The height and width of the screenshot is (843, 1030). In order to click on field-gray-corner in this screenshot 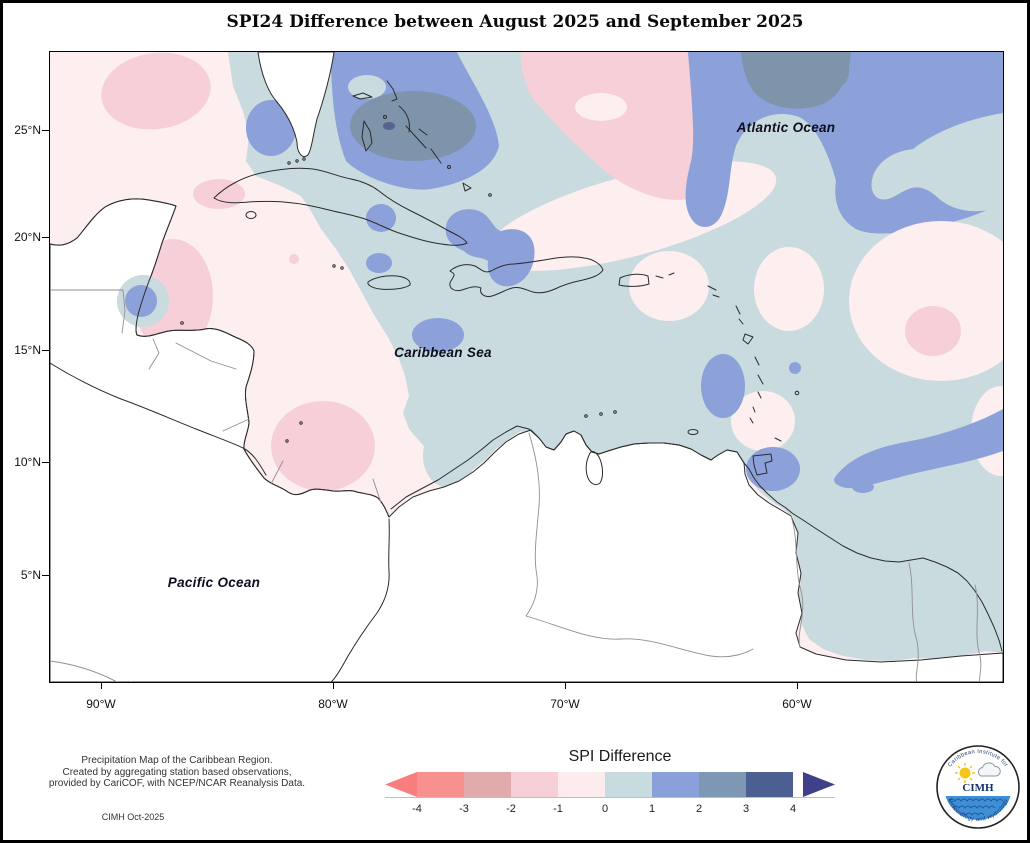, I will do `click(837, 71)`.